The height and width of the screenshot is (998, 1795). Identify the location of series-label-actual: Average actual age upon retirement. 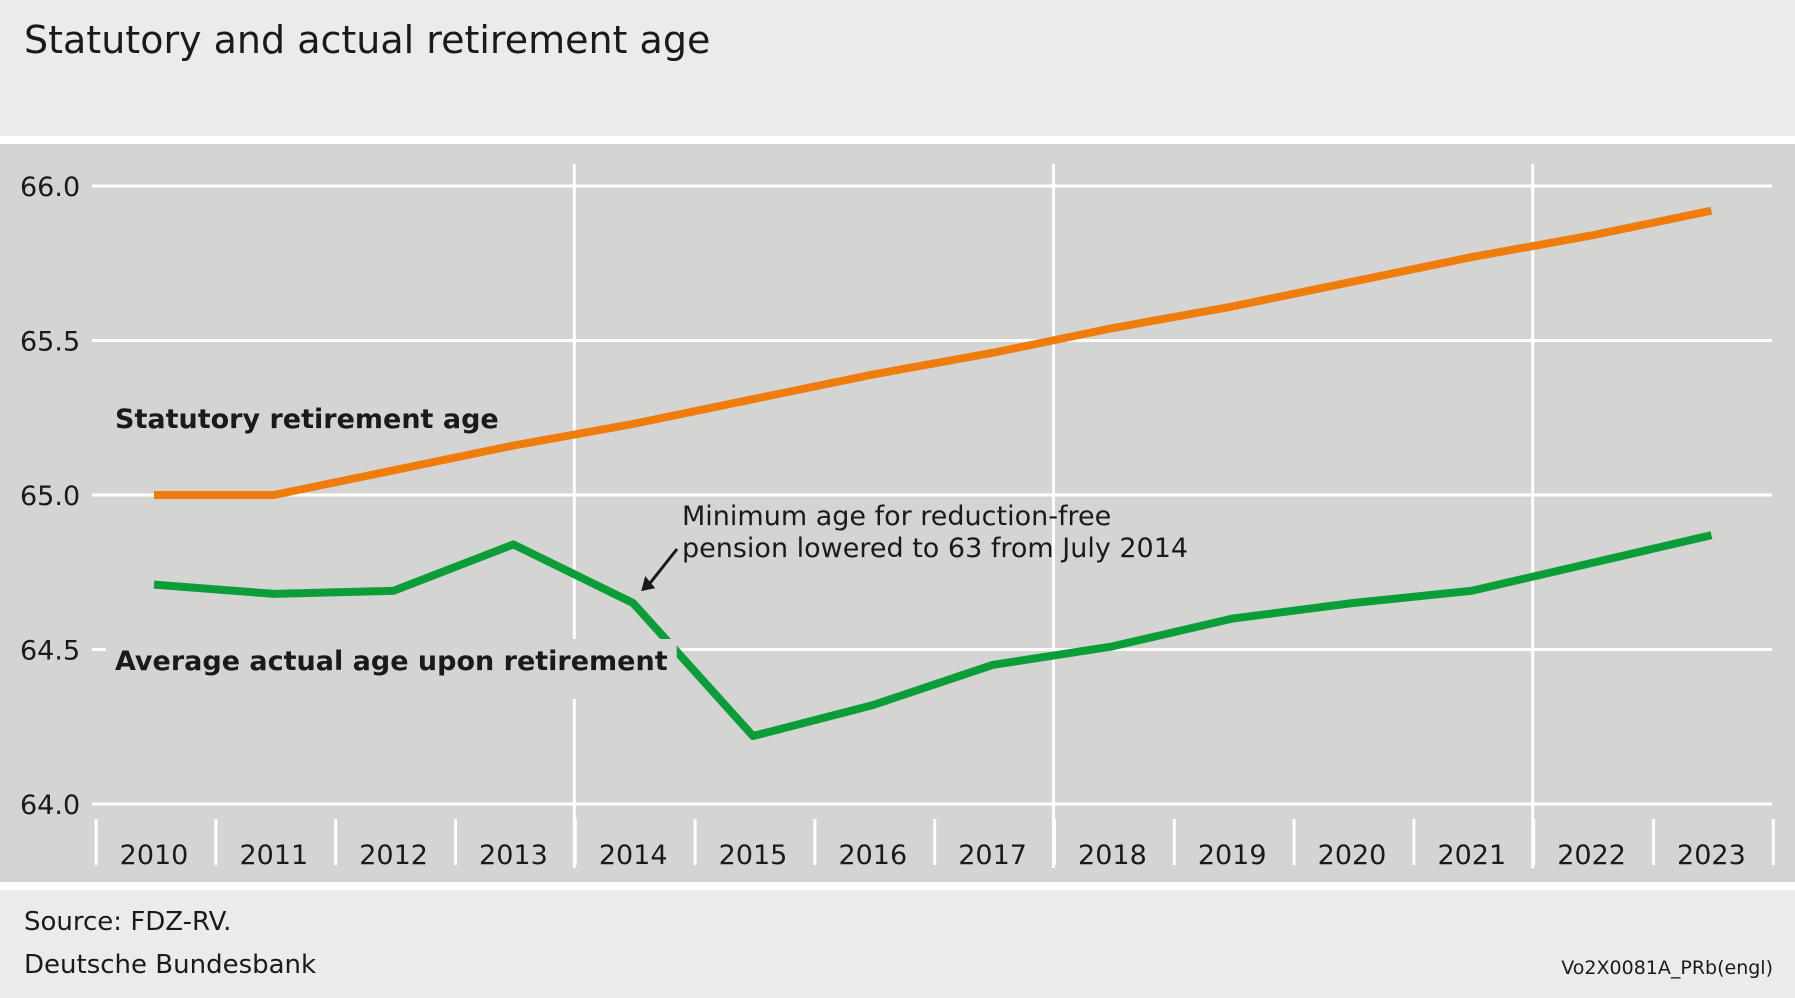
(391, 661).